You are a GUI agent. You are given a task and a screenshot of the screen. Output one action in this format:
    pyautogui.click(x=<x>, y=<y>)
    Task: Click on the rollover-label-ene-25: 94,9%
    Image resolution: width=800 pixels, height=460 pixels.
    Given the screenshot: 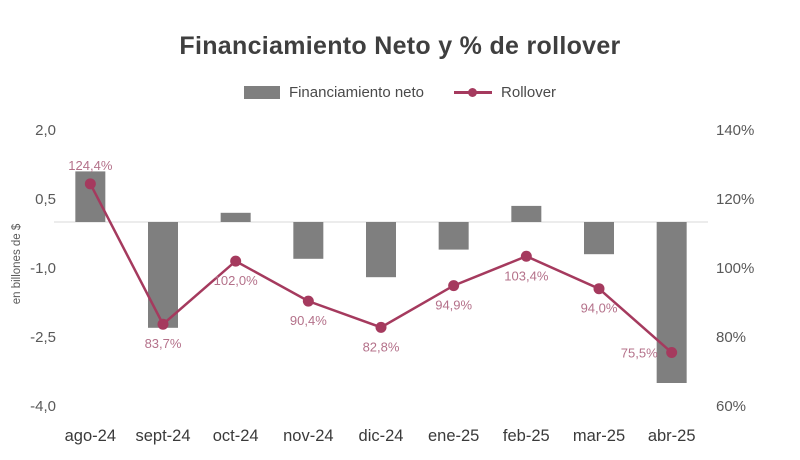 What is the action you would take?
    pyautogui.click(x=453, y=305)
    